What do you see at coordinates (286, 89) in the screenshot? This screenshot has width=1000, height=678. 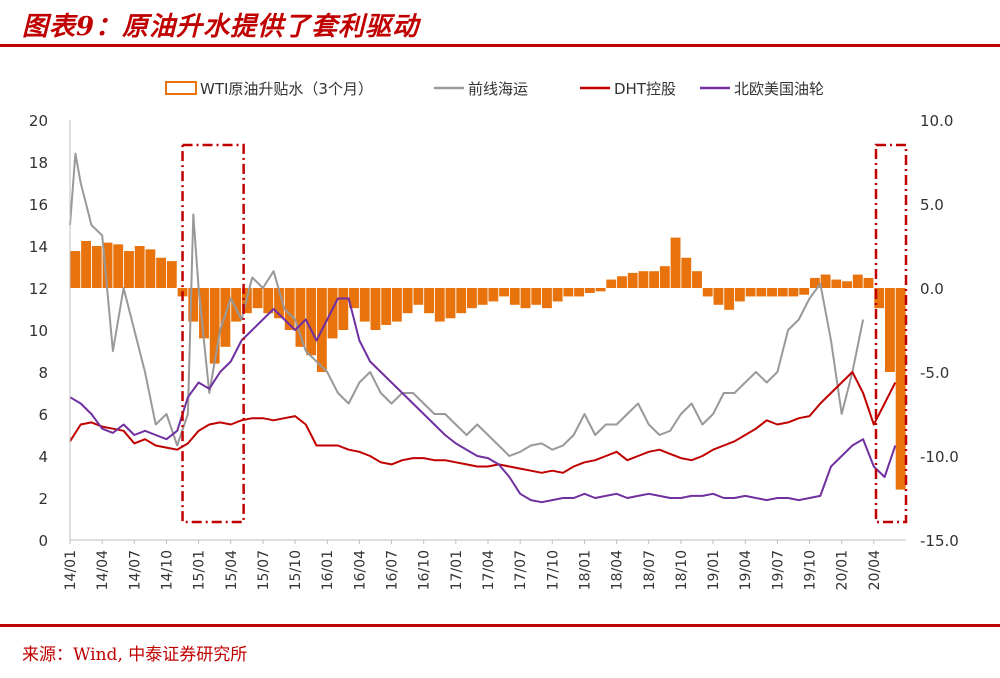 I see `legend-label: WTI原油升贴水（3个月）` at bounding box center [286, 89].